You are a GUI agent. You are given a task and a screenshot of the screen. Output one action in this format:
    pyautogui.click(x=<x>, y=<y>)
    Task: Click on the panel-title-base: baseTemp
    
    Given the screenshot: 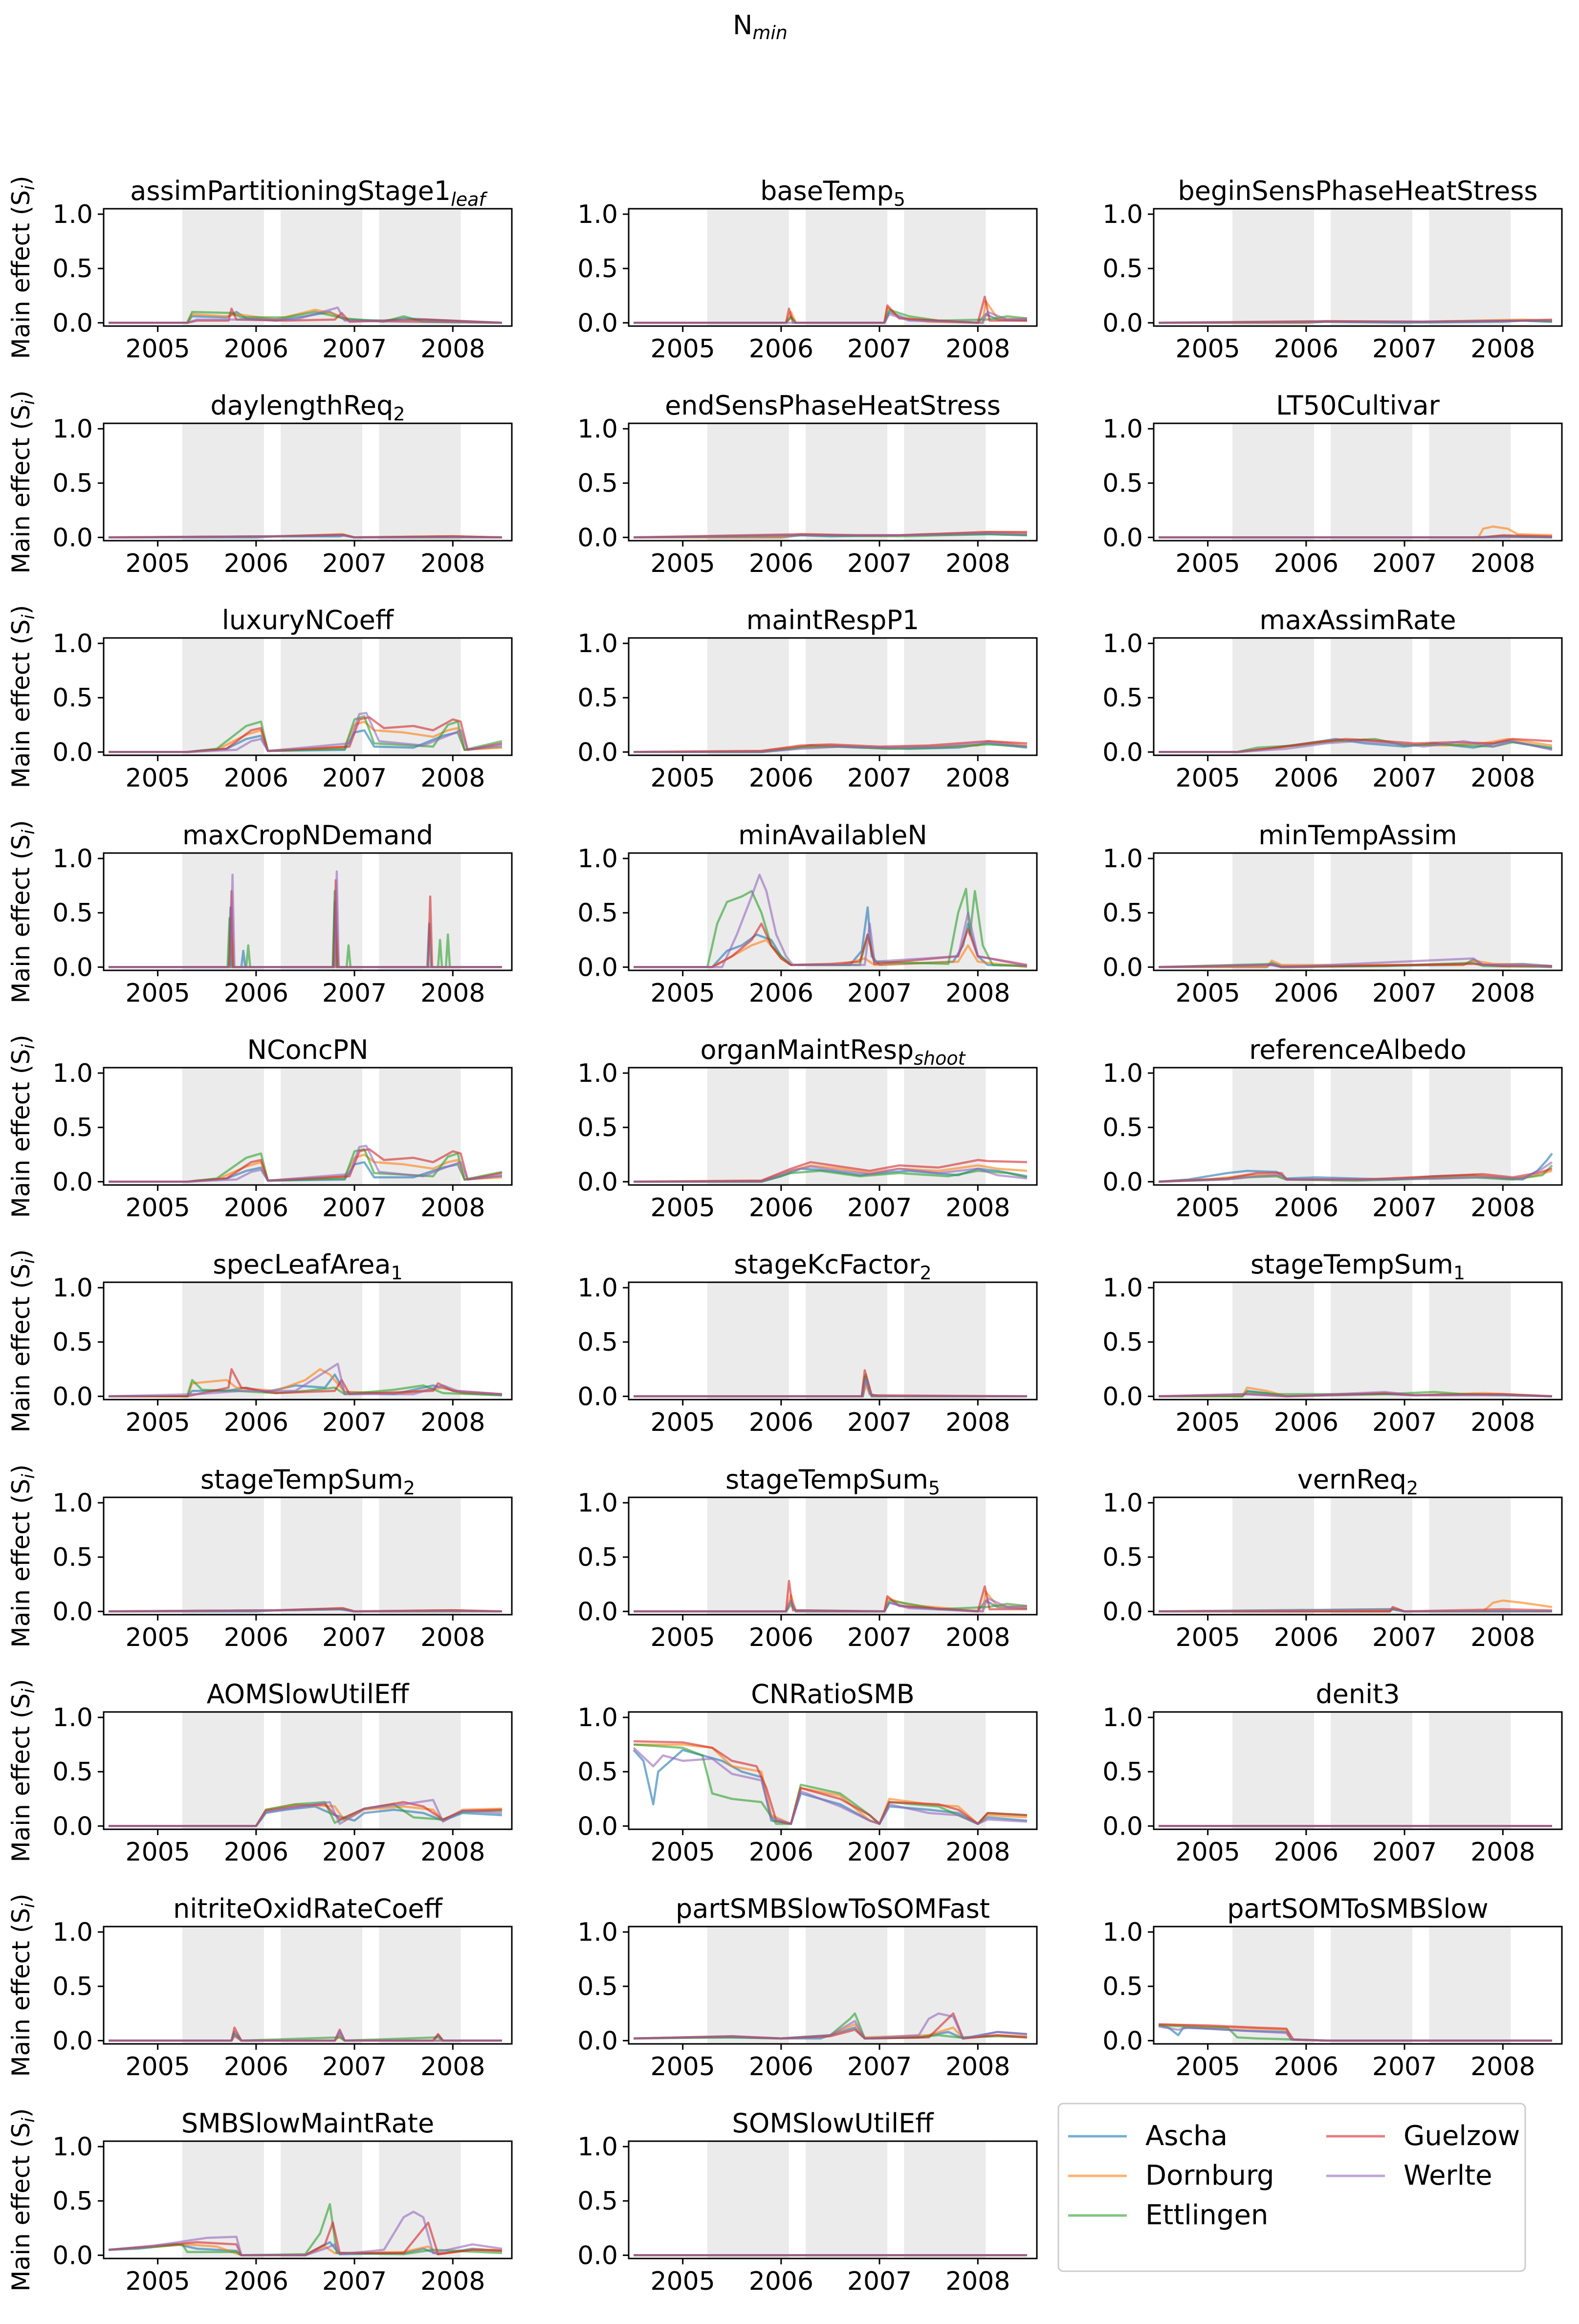 What is the action you would take?
    pyautogui.click(x=827, y=190)
    